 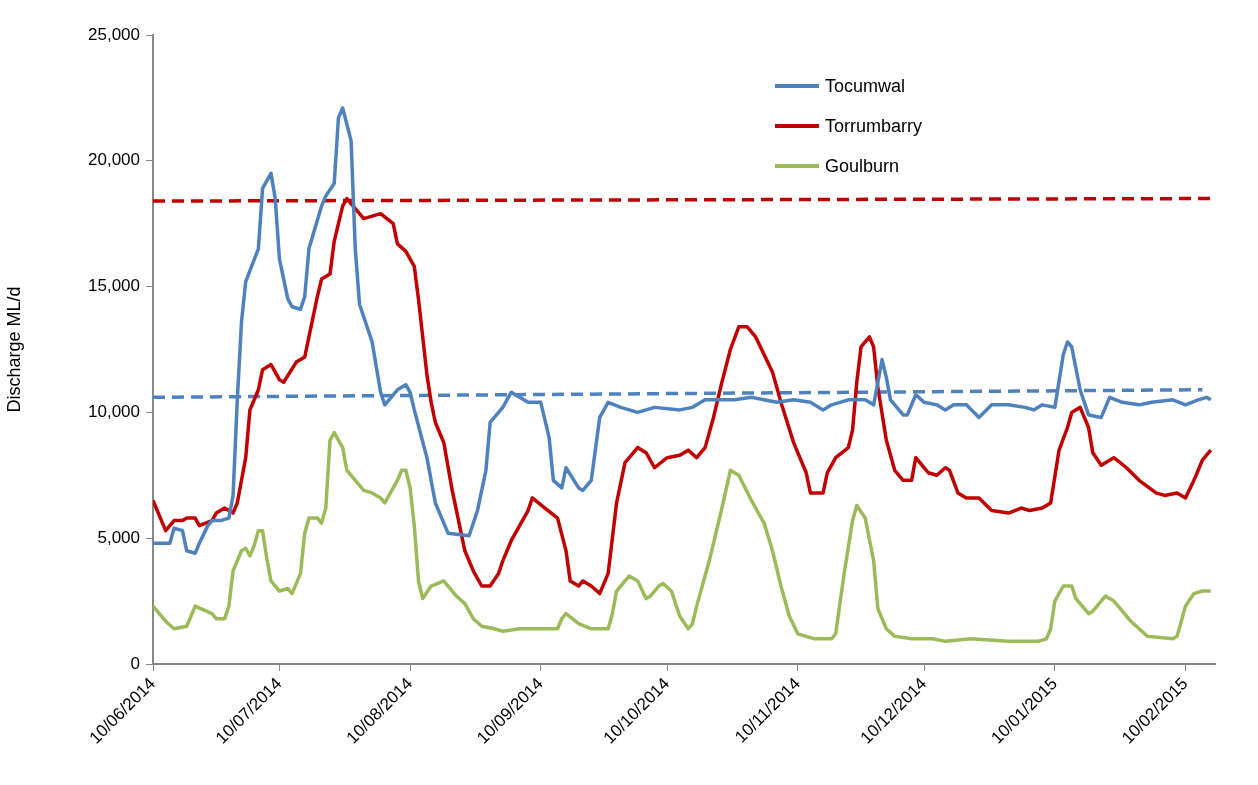 What do you see at coordinates (135, 663) in the screenshot?
I see `y-tick-label: 0` at bounding box center [135, 663].